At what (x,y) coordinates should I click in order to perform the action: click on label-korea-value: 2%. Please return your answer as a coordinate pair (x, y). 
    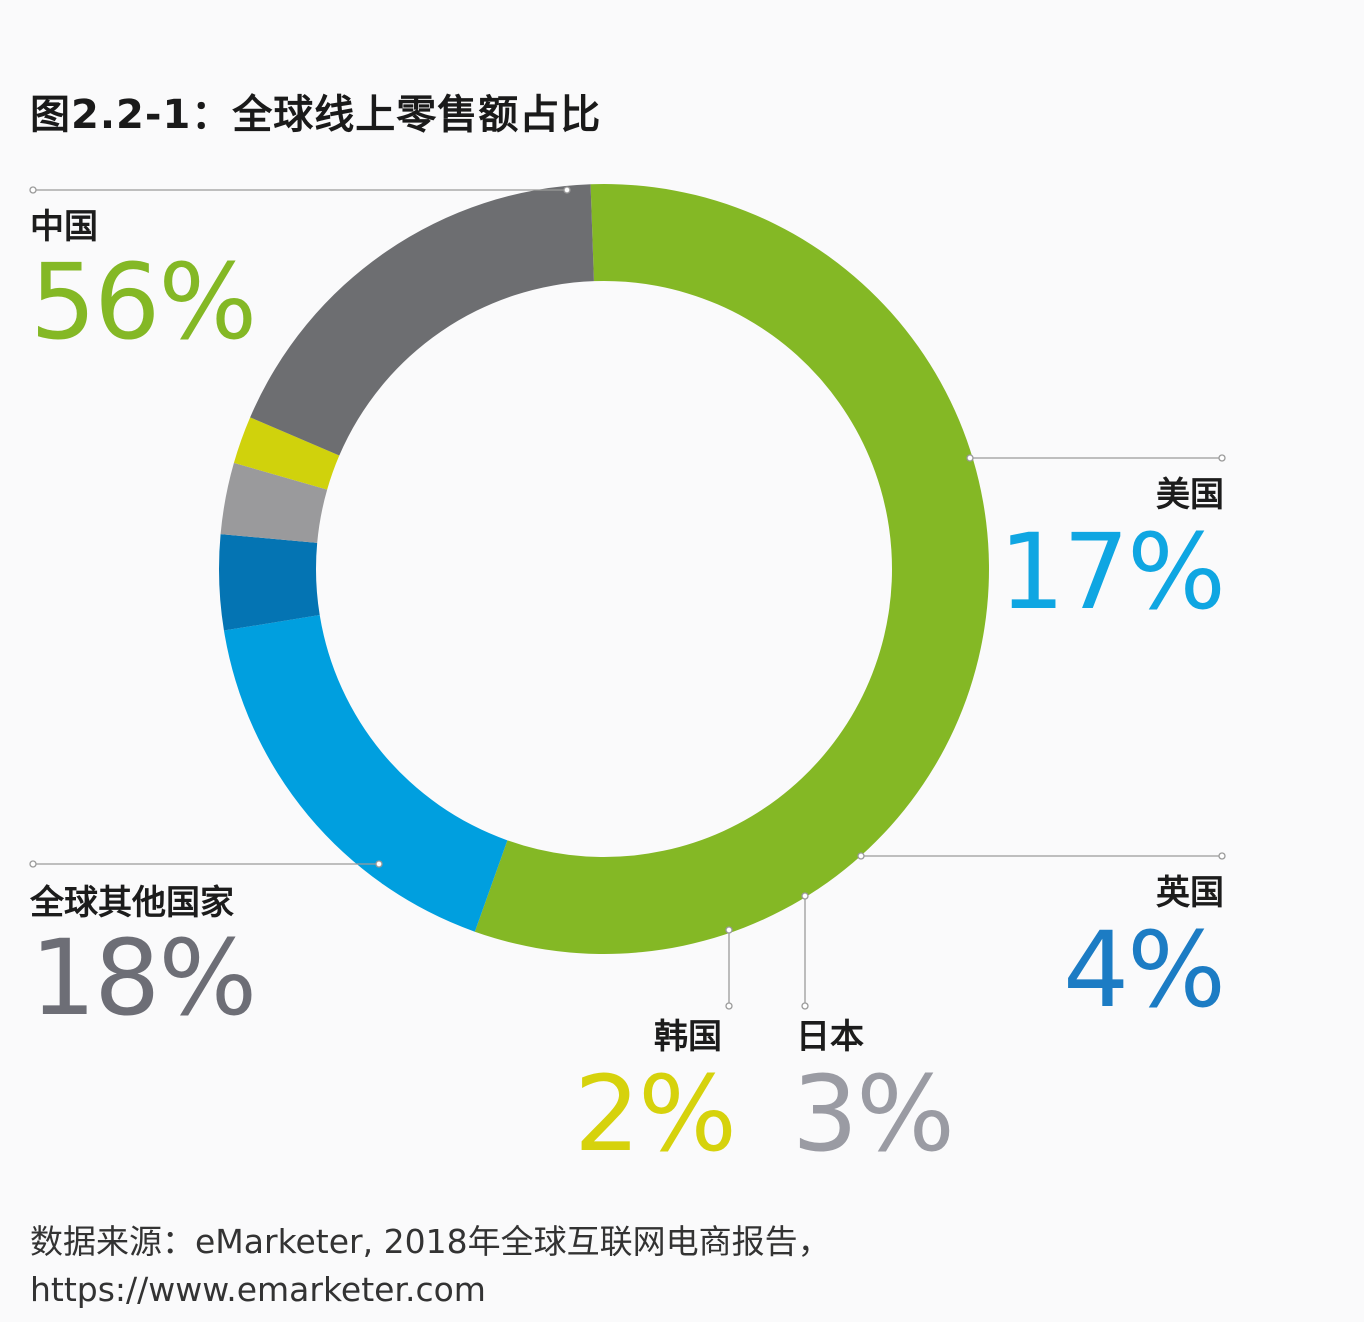
    Looking at the image, I should click on (655, 1114).